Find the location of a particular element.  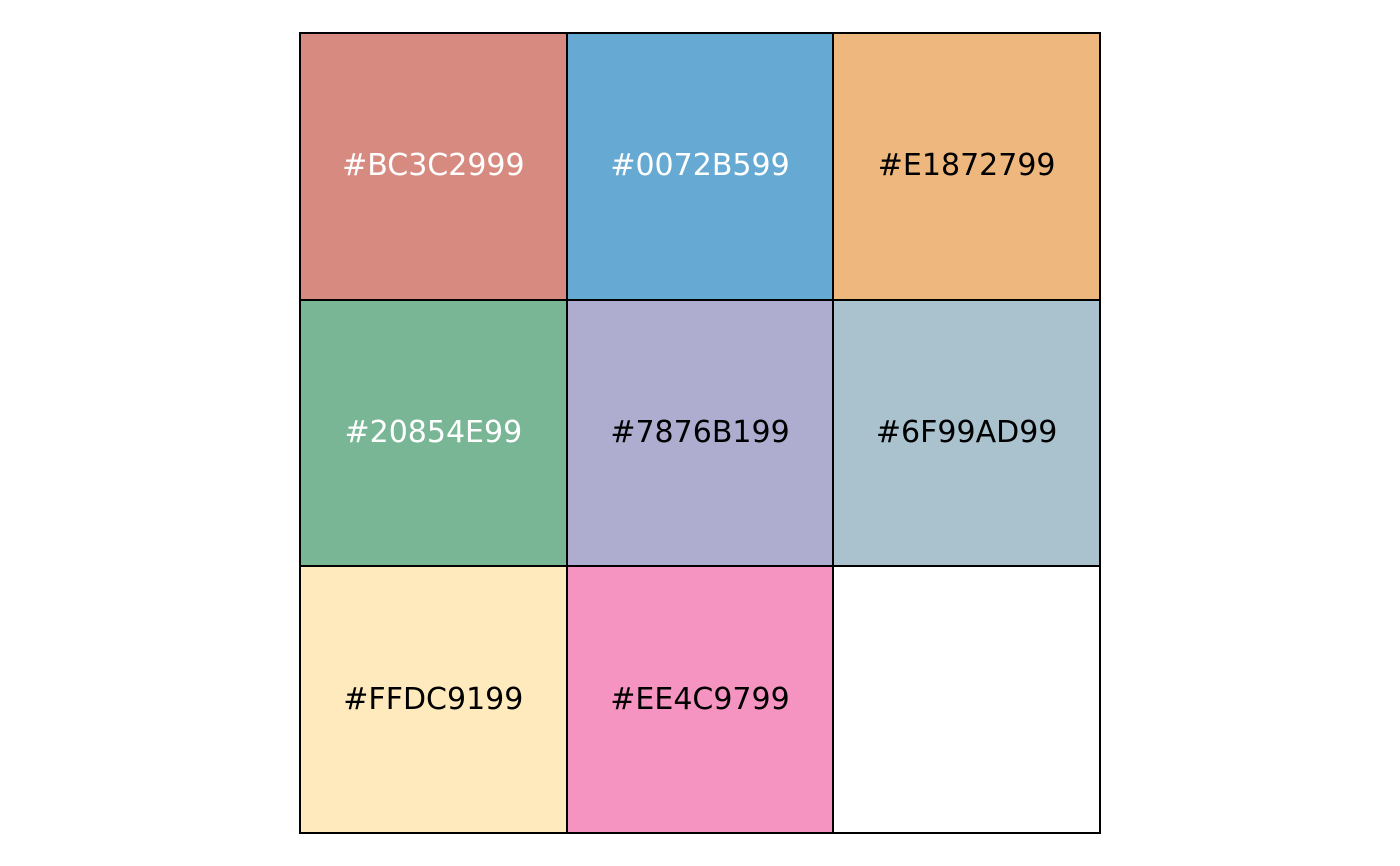

color-swatch: #EE4C9799 is located at coordinates (701, 700).